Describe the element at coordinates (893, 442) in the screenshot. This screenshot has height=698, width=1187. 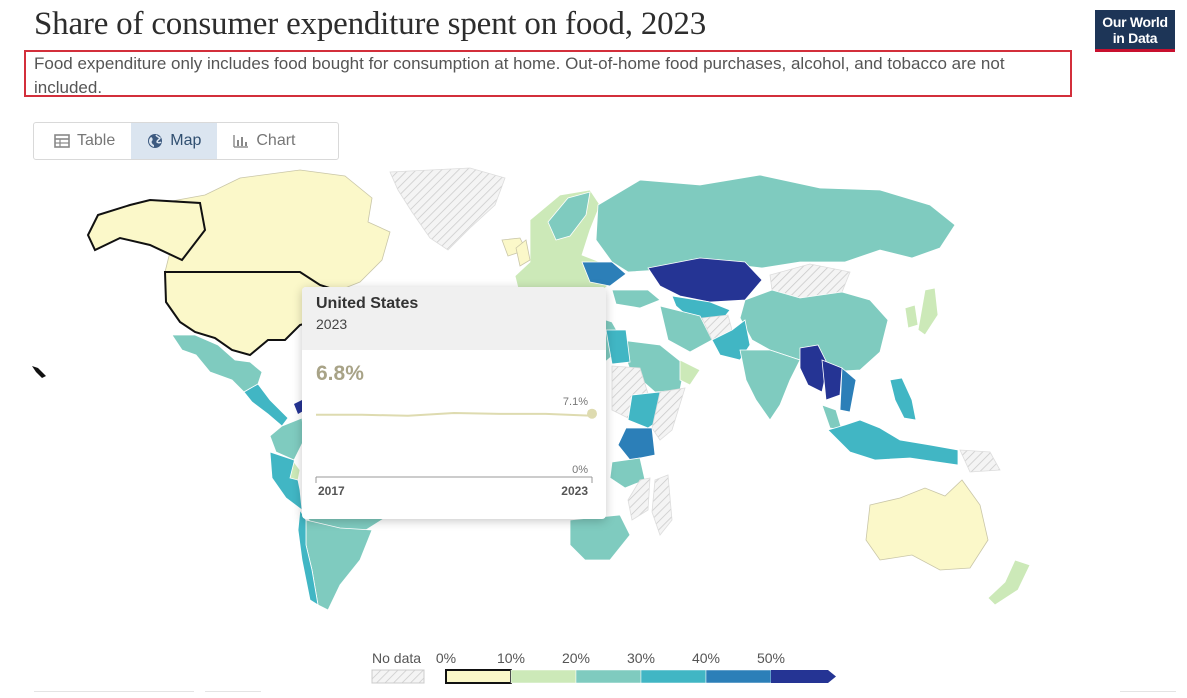
I see `country-indonesia` at that location.